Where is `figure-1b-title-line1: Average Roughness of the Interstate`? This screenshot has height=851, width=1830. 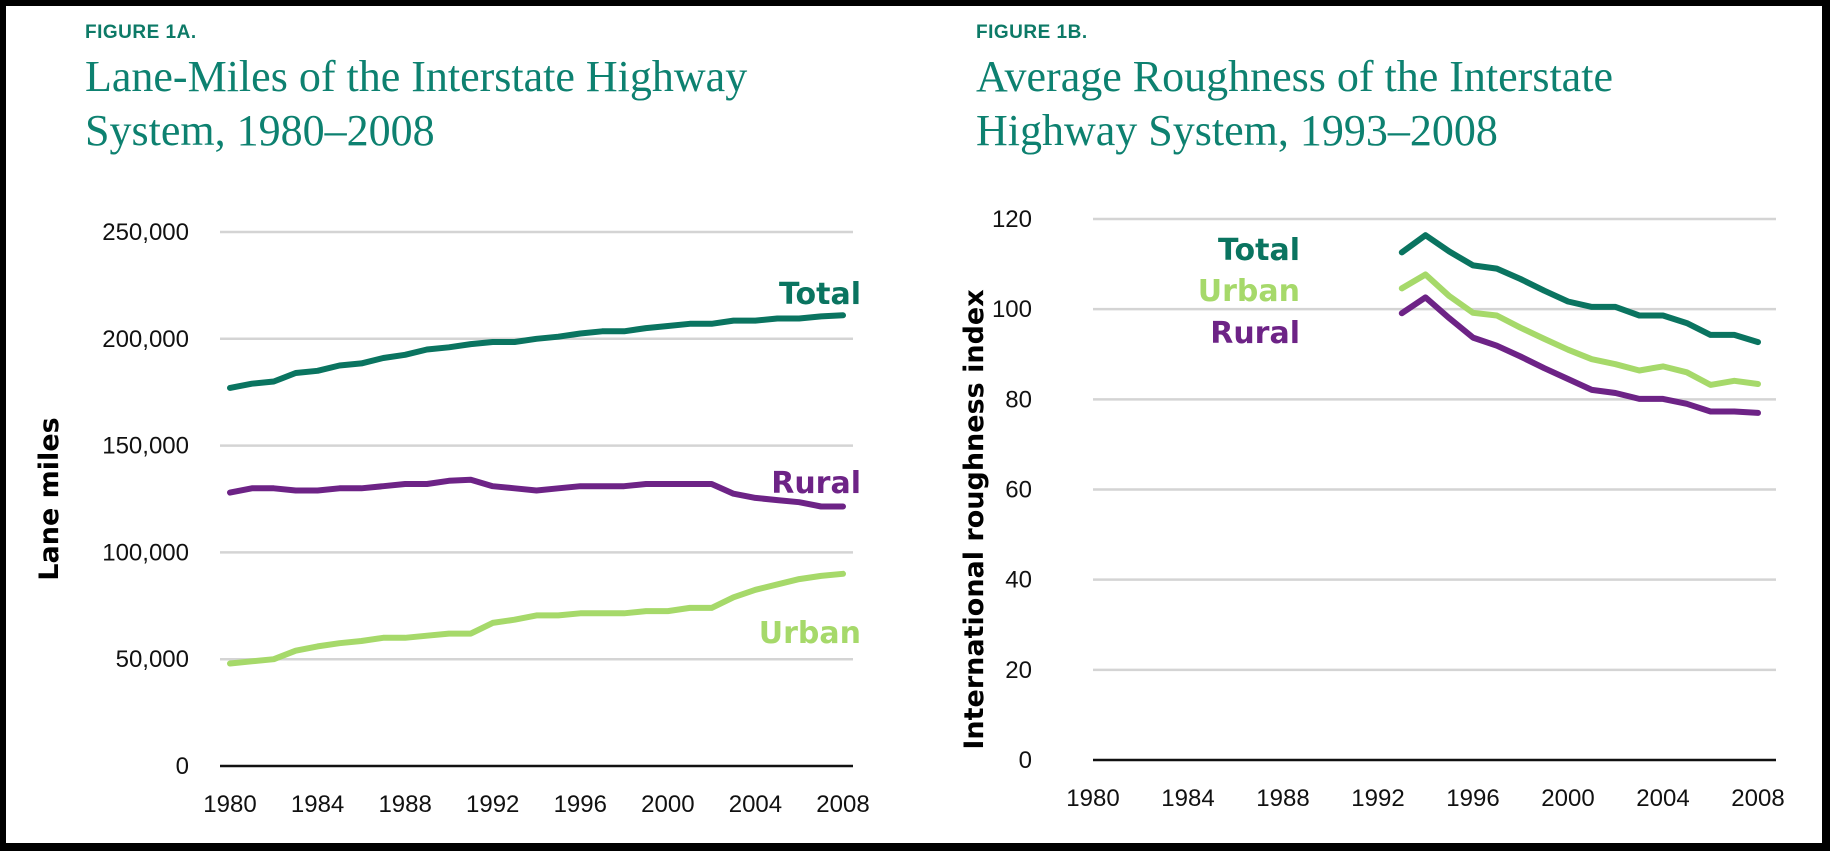
figure-1b-title-line1: Average Roughness of the Interstate is located at coordinates (1294, 76).